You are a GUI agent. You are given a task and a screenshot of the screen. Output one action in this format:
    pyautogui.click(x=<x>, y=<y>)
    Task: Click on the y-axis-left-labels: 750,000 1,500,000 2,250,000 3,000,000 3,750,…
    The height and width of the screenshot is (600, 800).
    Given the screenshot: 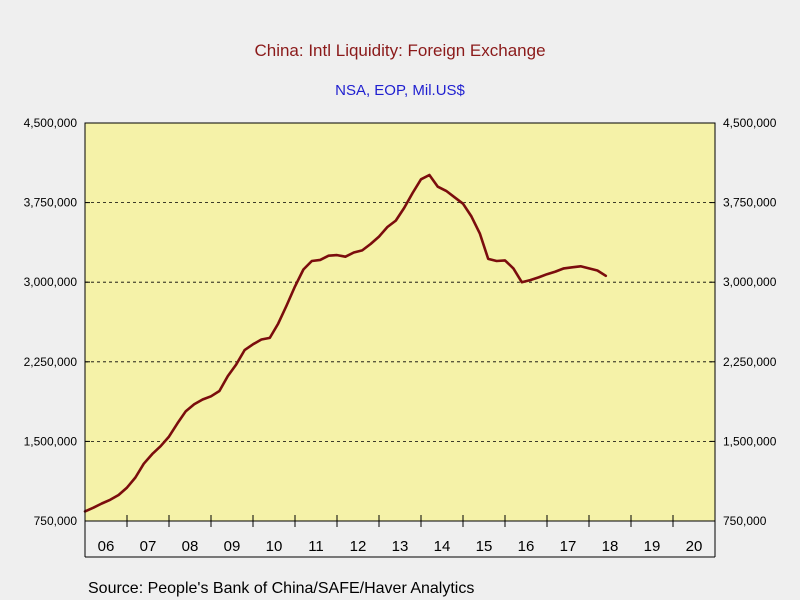 What is the action you would take?
    pyautogui.click(x=51, y=322)
    